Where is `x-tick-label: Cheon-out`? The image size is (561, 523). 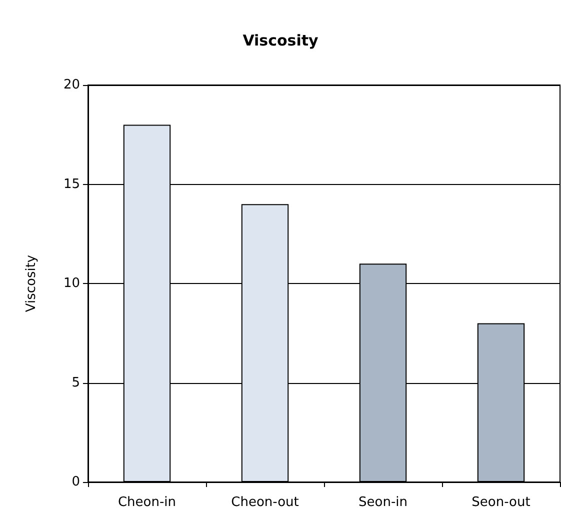
x-tick-label: Cheon-out is located at coordinates (265, 502).